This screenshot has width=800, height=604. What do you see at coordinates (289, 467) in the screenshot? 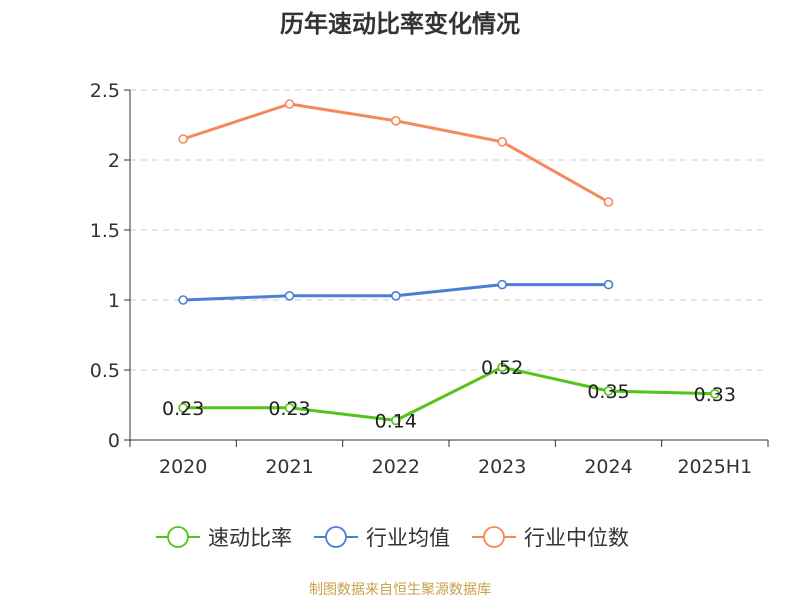
I see `x-tick-label: 2021` at bounding box center [289, 467].